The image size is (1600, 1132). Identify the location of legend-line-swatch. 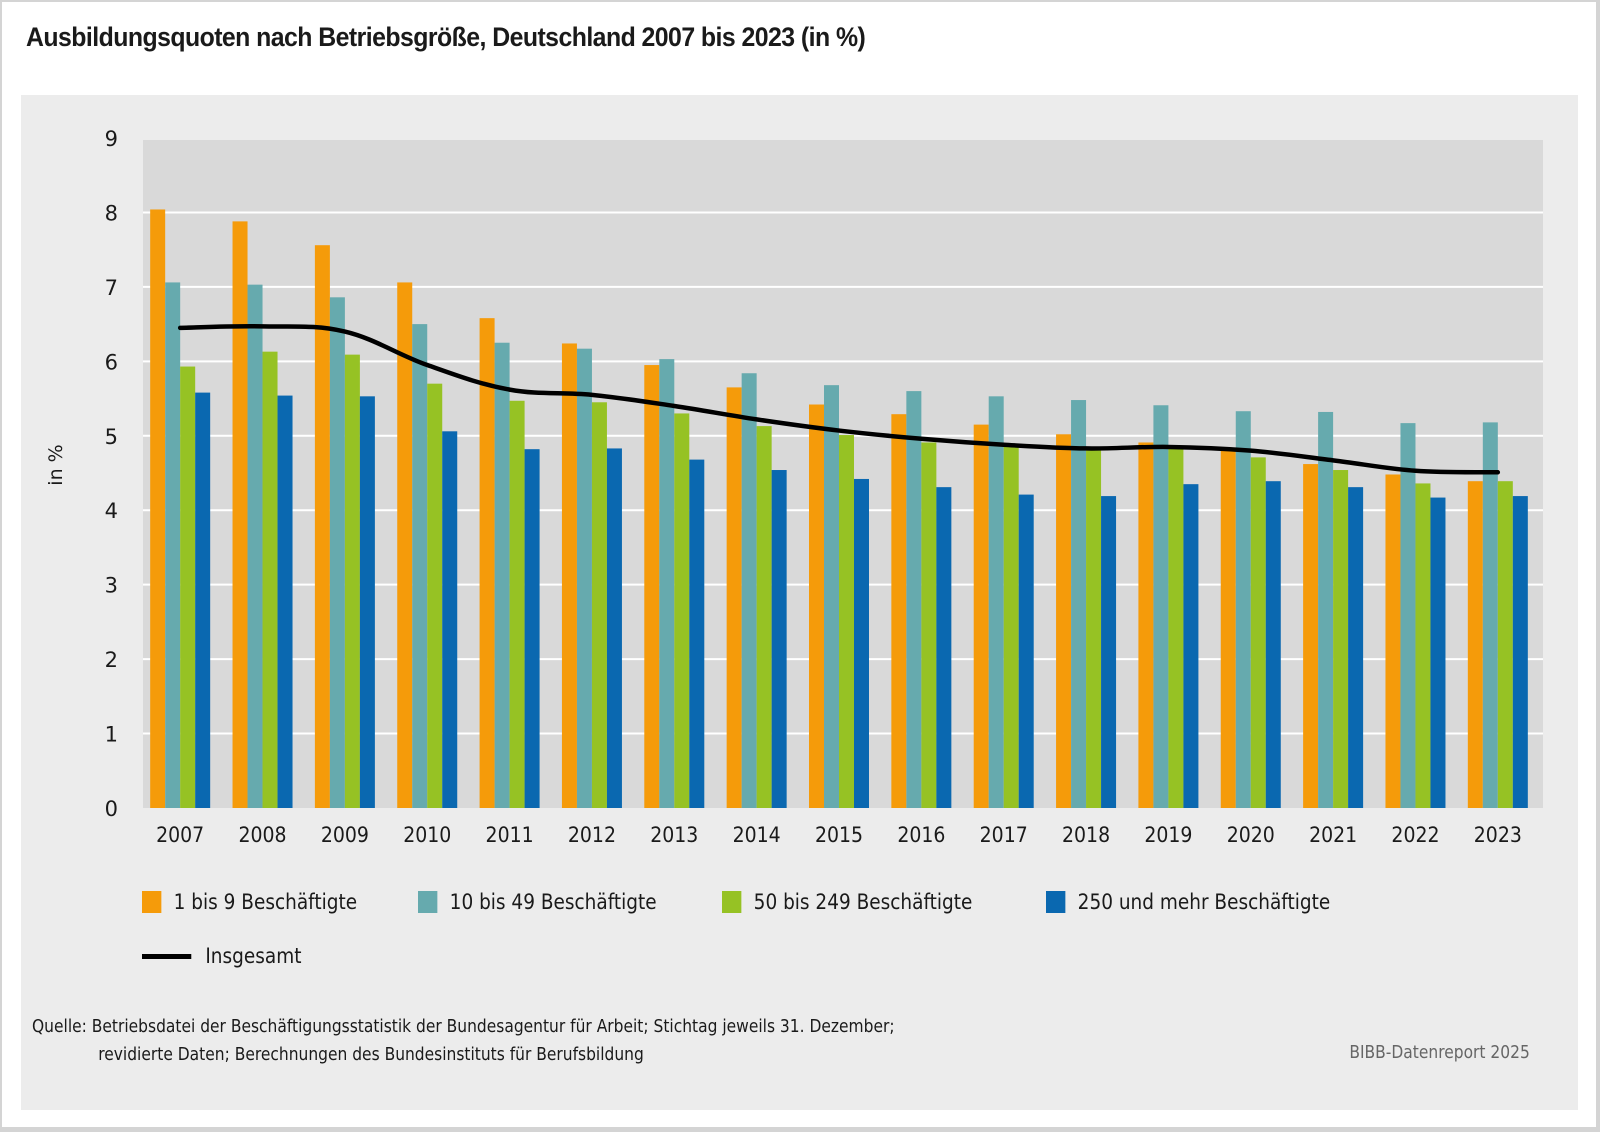
(167, 956).